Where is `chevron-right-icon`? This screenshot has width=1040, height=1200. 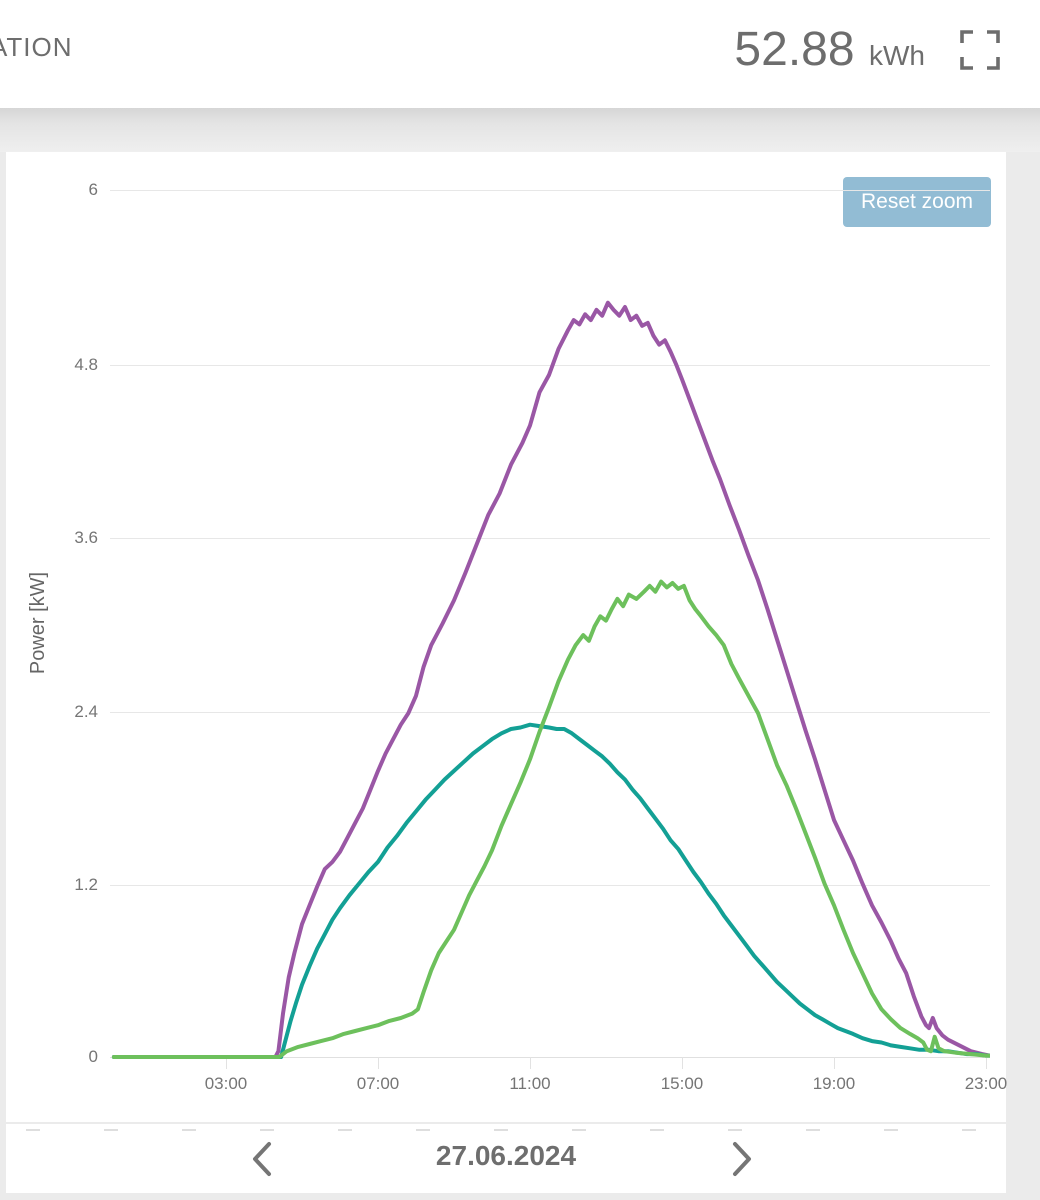
chevron-right-icon is located at coordinates (741, 1163).